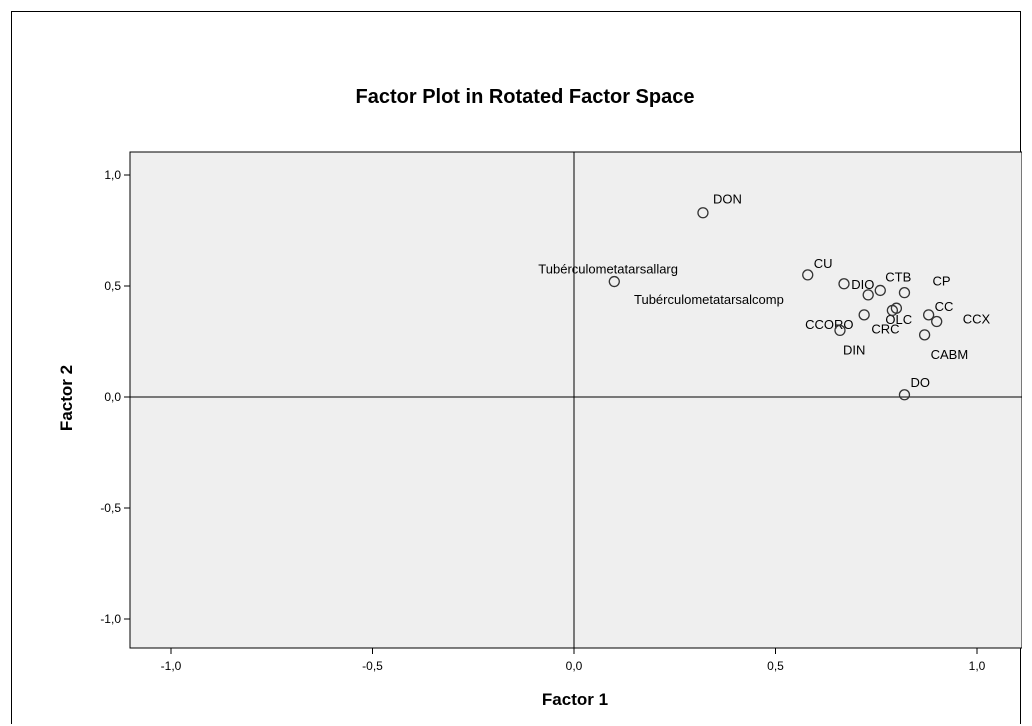  Describe the element at coordinates (775, 666) in the screenshot. I see `x-tick-label: 0,5` at that location.